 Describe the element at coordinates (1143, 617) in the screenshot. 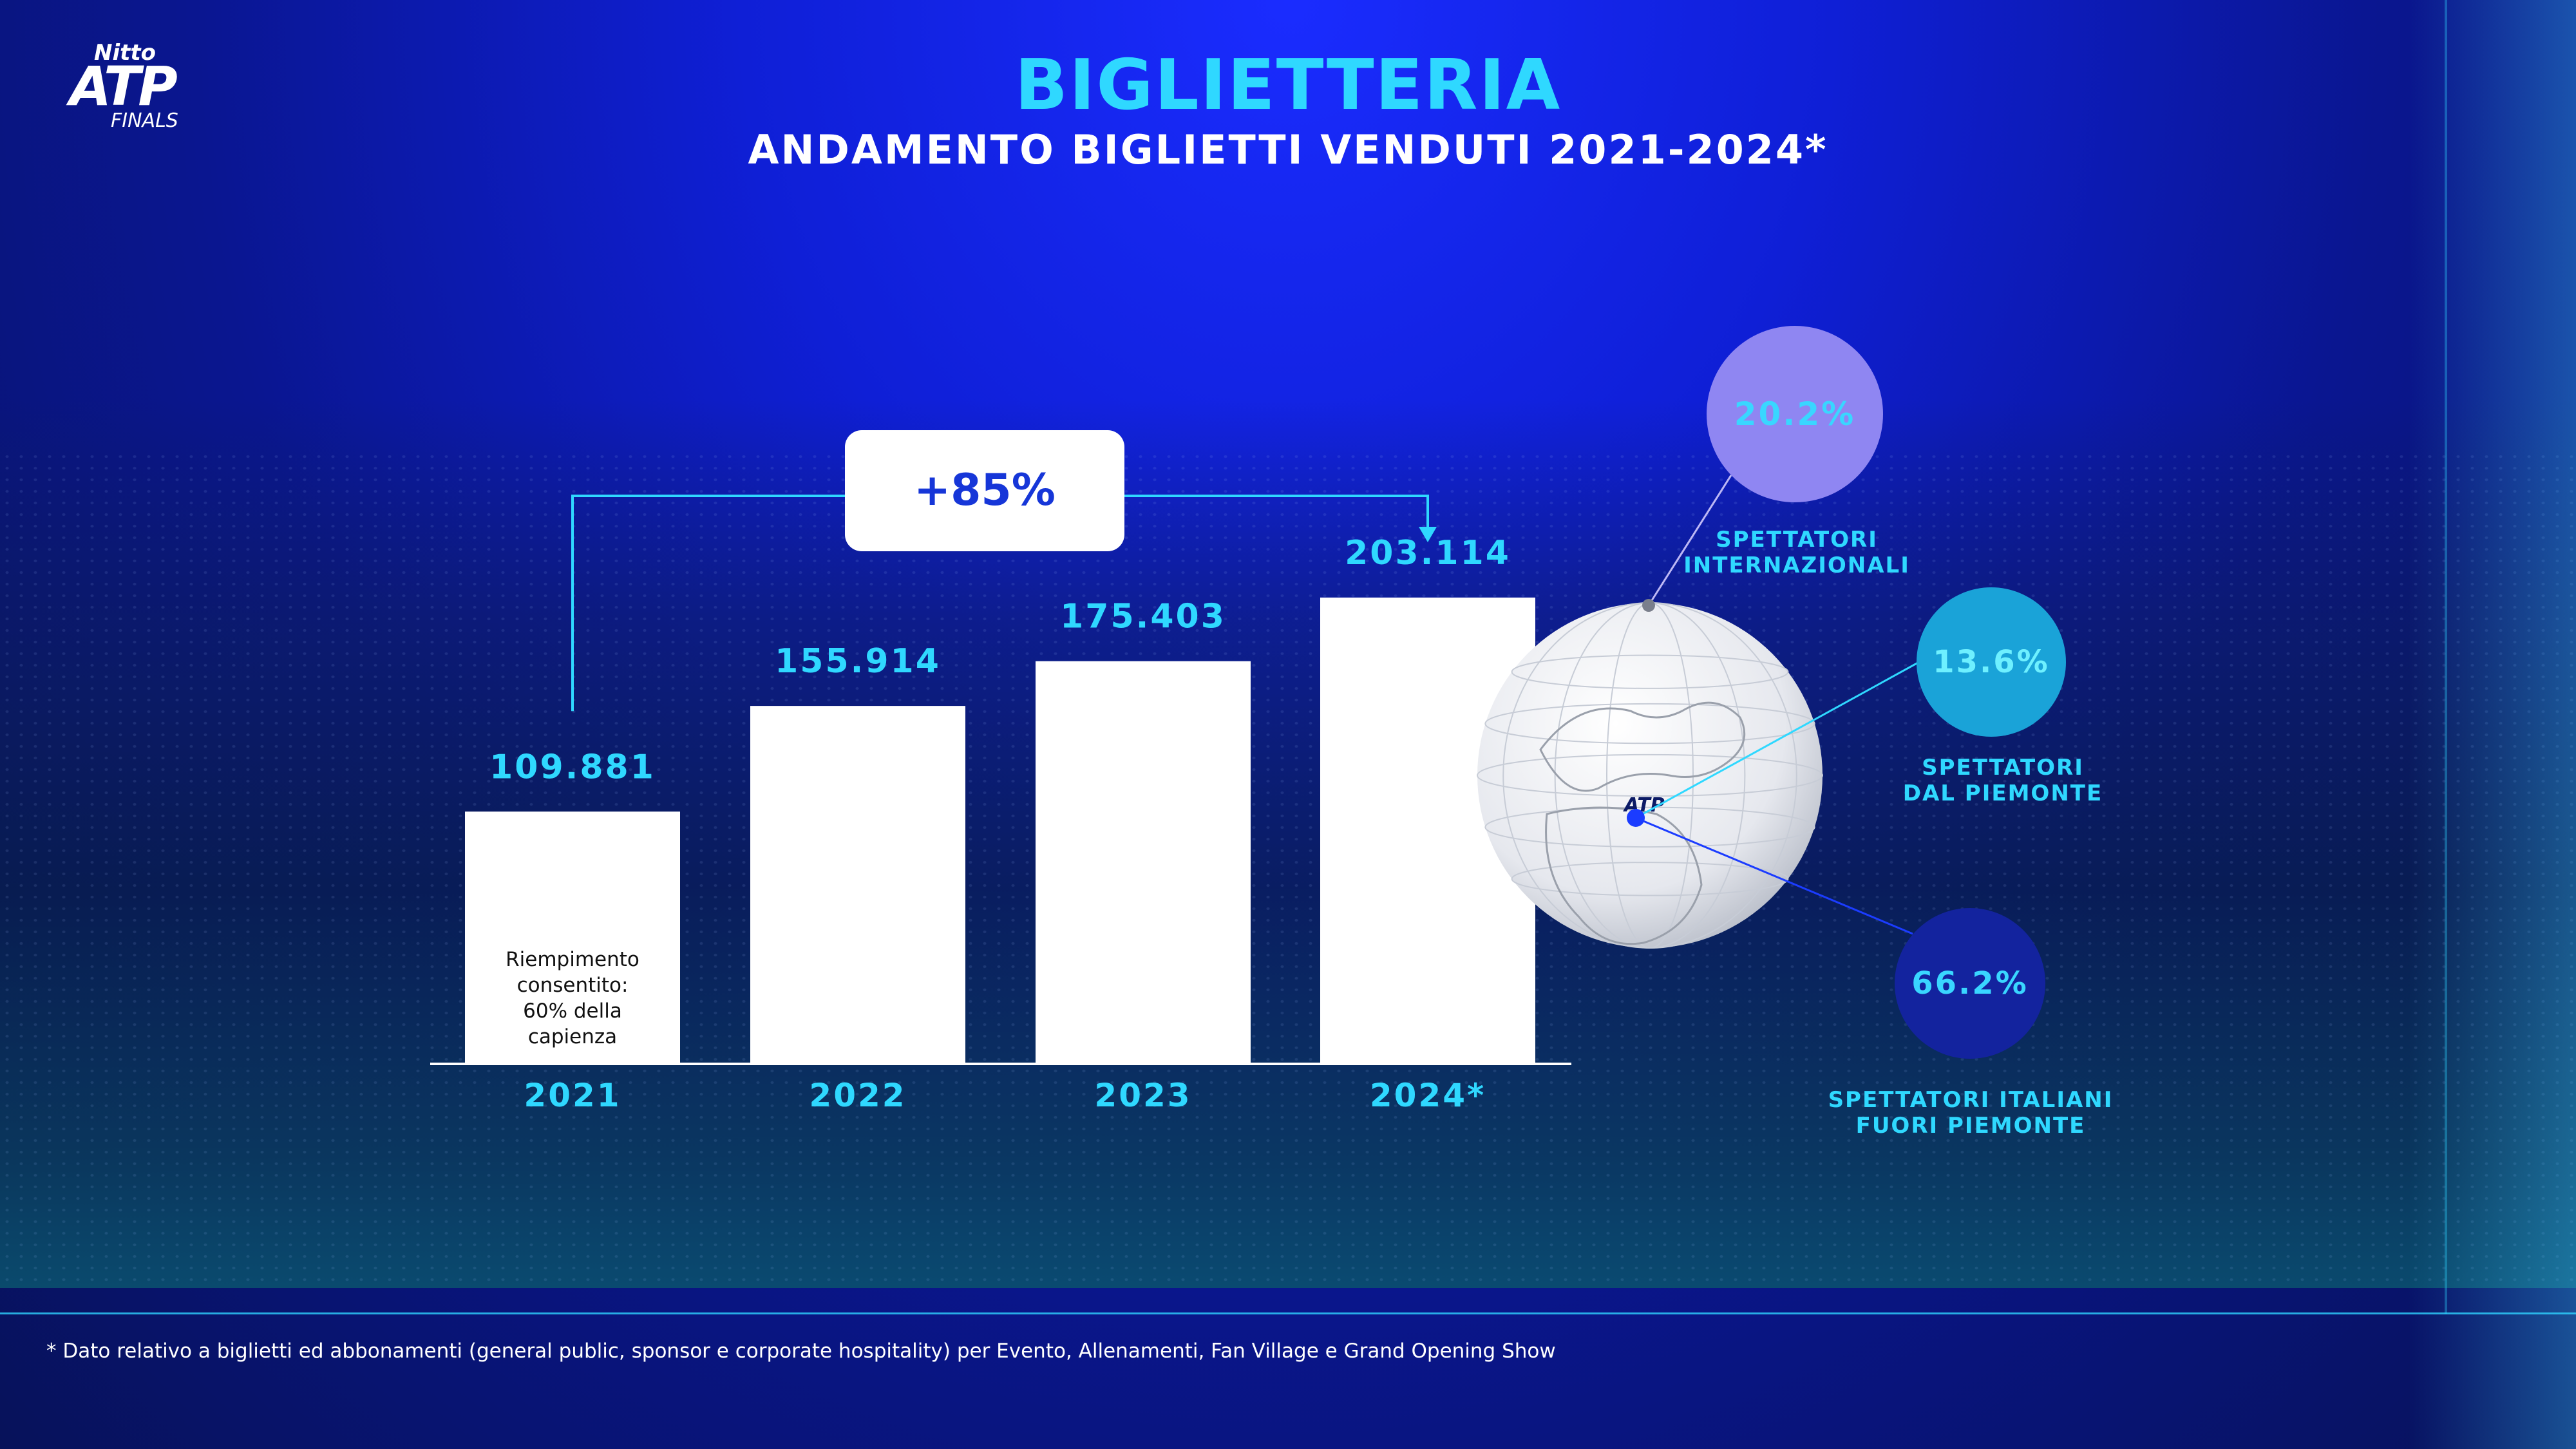

I see `bar-value-label: 175.403` at that location.